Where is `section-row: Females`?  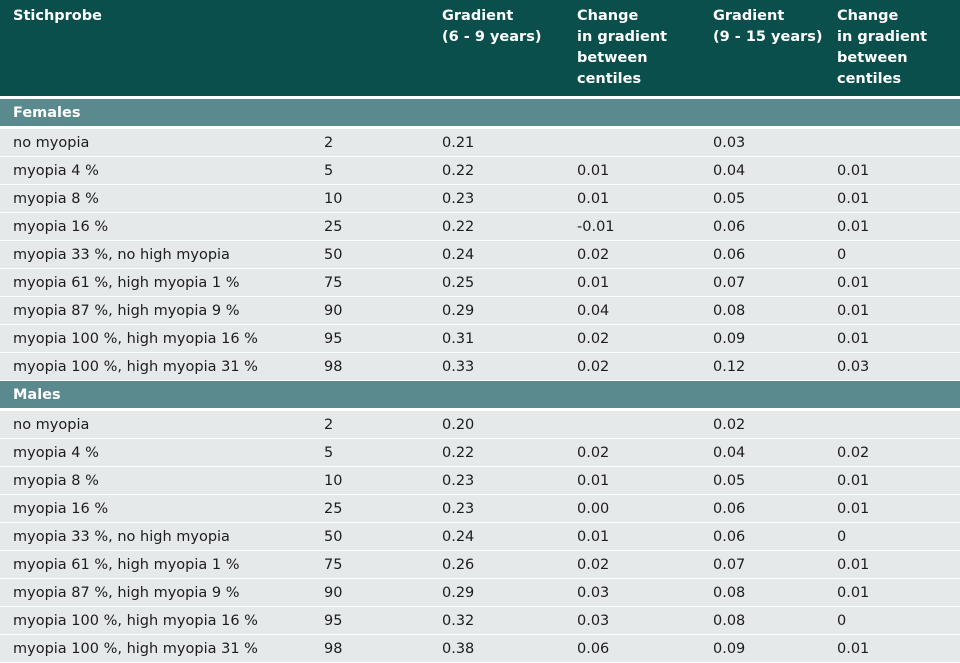
section-row: Females is located at coordinates (480, 114).